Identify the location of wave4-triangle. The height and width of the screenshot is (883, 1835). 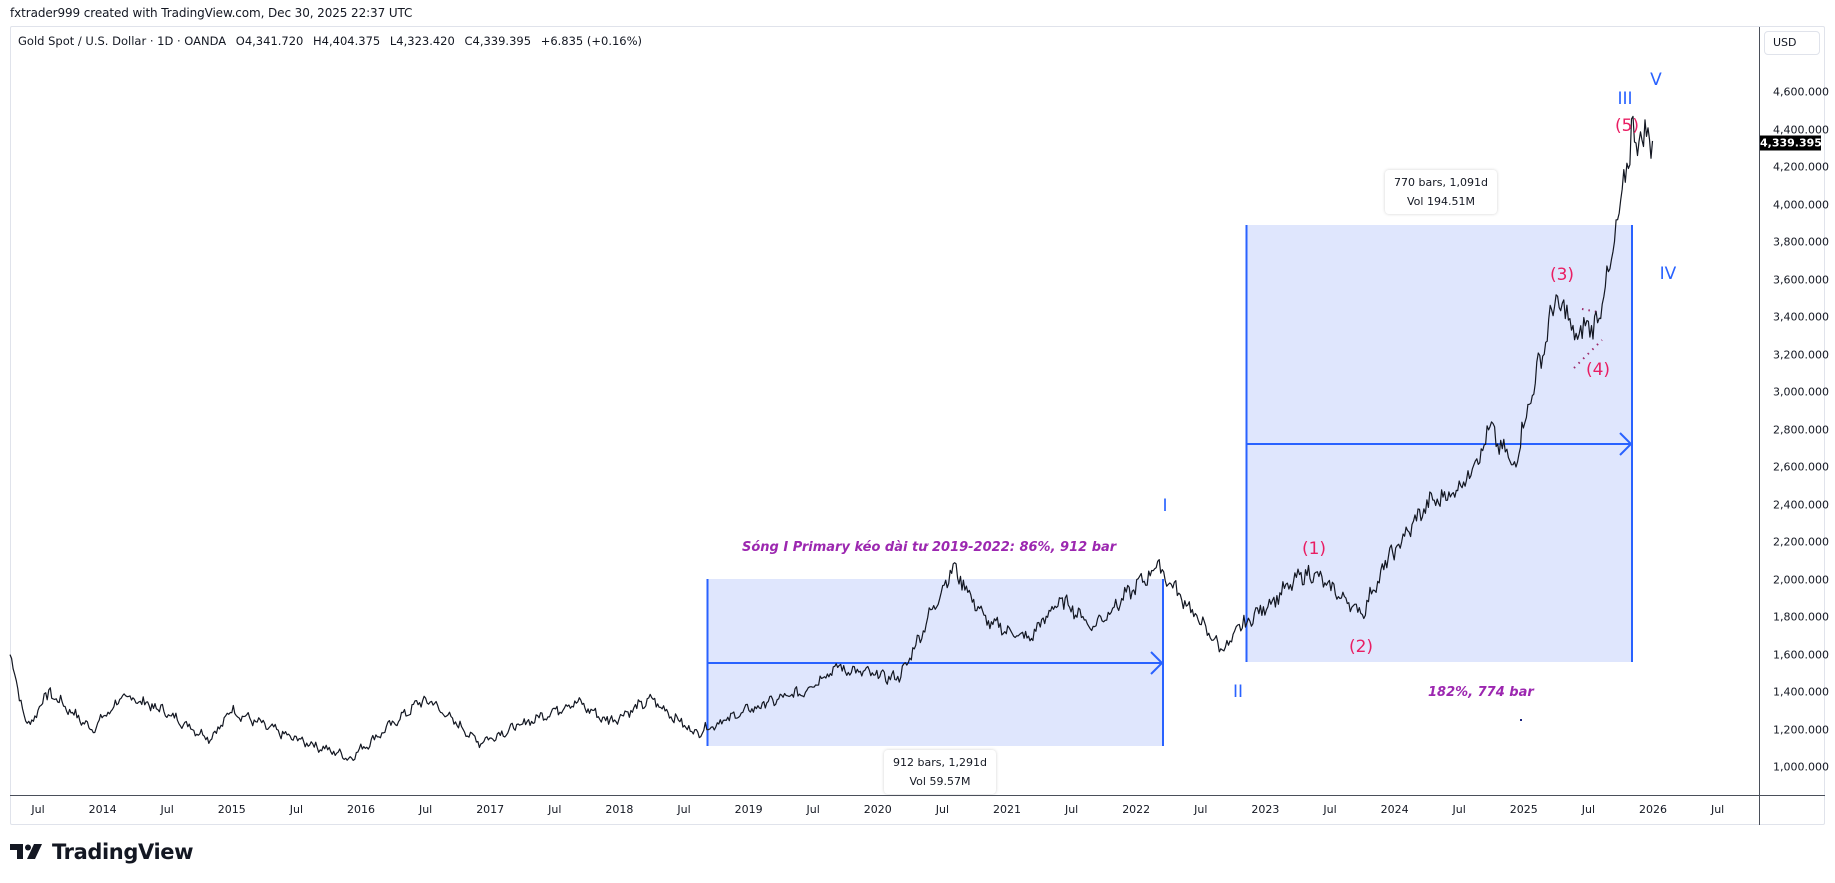
(1588, 338).